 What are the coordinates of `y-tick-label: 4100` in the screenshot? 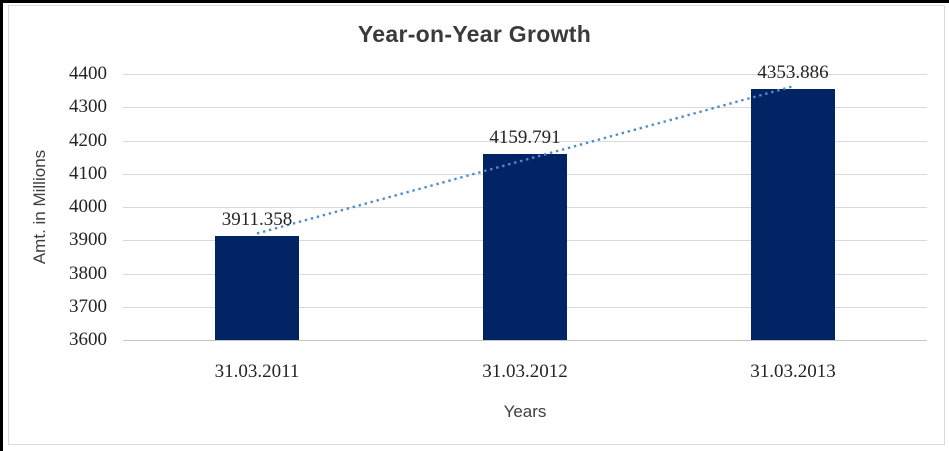 It's located at (88, 173).